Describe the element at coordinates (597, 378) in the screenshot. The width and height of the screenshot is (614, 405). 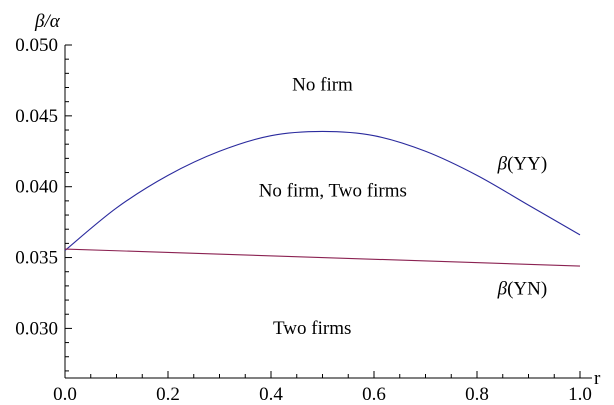
I see `x-axis-label: r` at that location.